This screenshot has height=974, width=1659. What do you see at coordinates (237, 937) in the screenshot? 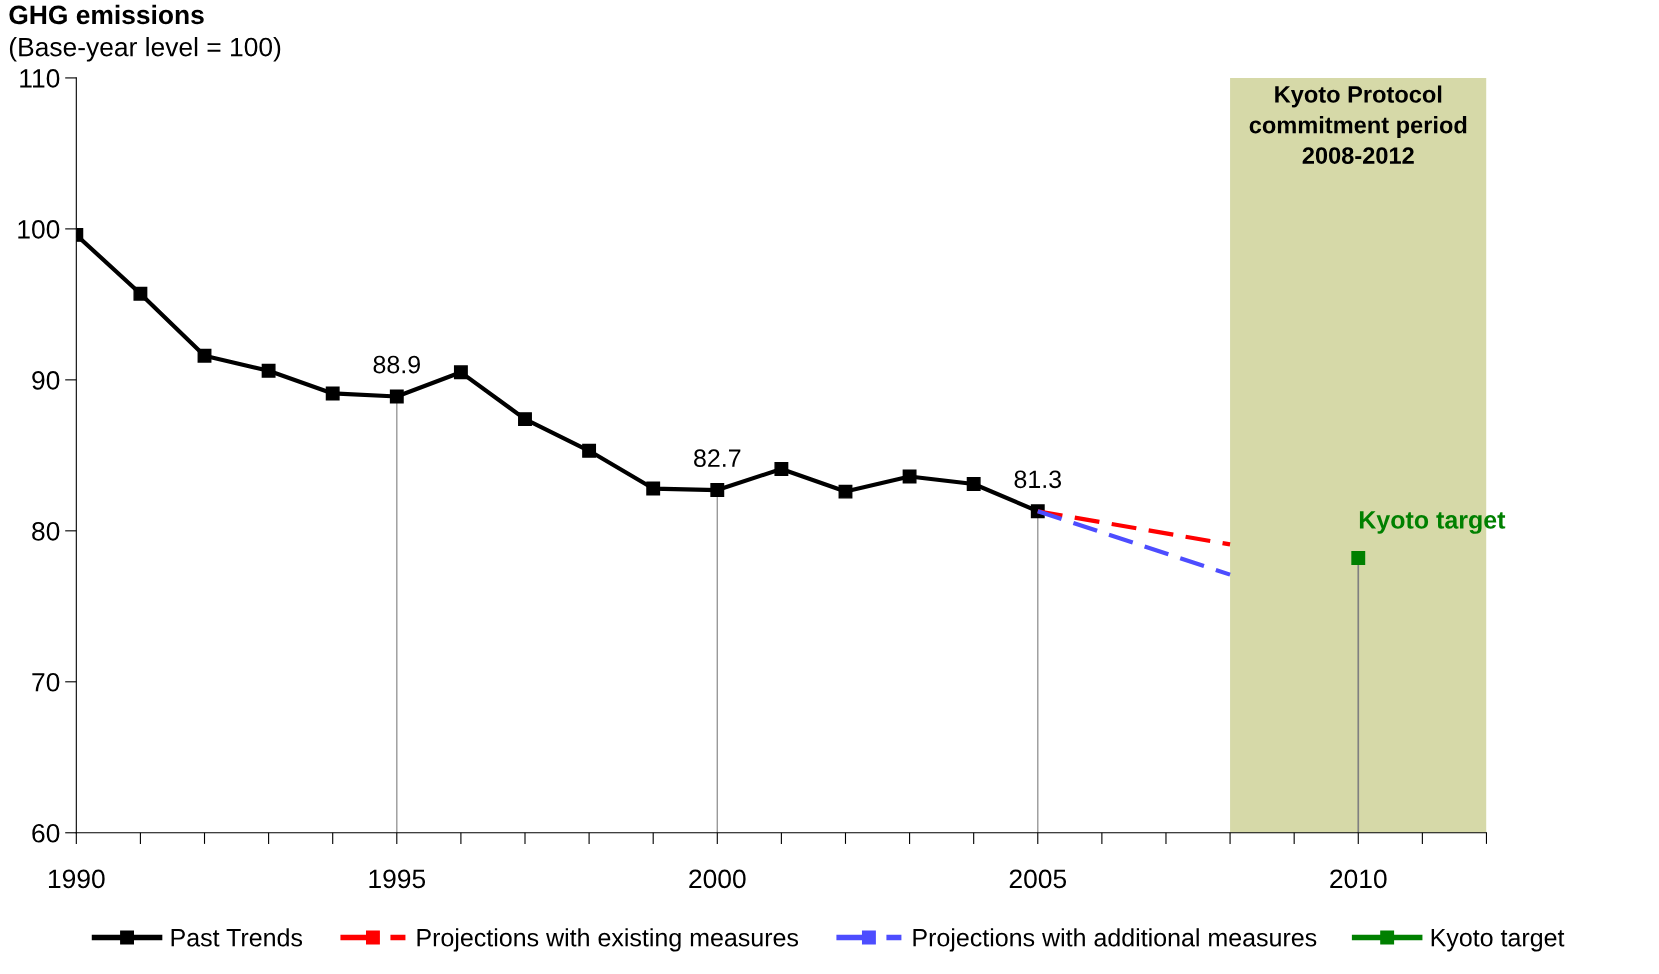
I see `legend-label: Past Trends` at bounding box center [237, 937].